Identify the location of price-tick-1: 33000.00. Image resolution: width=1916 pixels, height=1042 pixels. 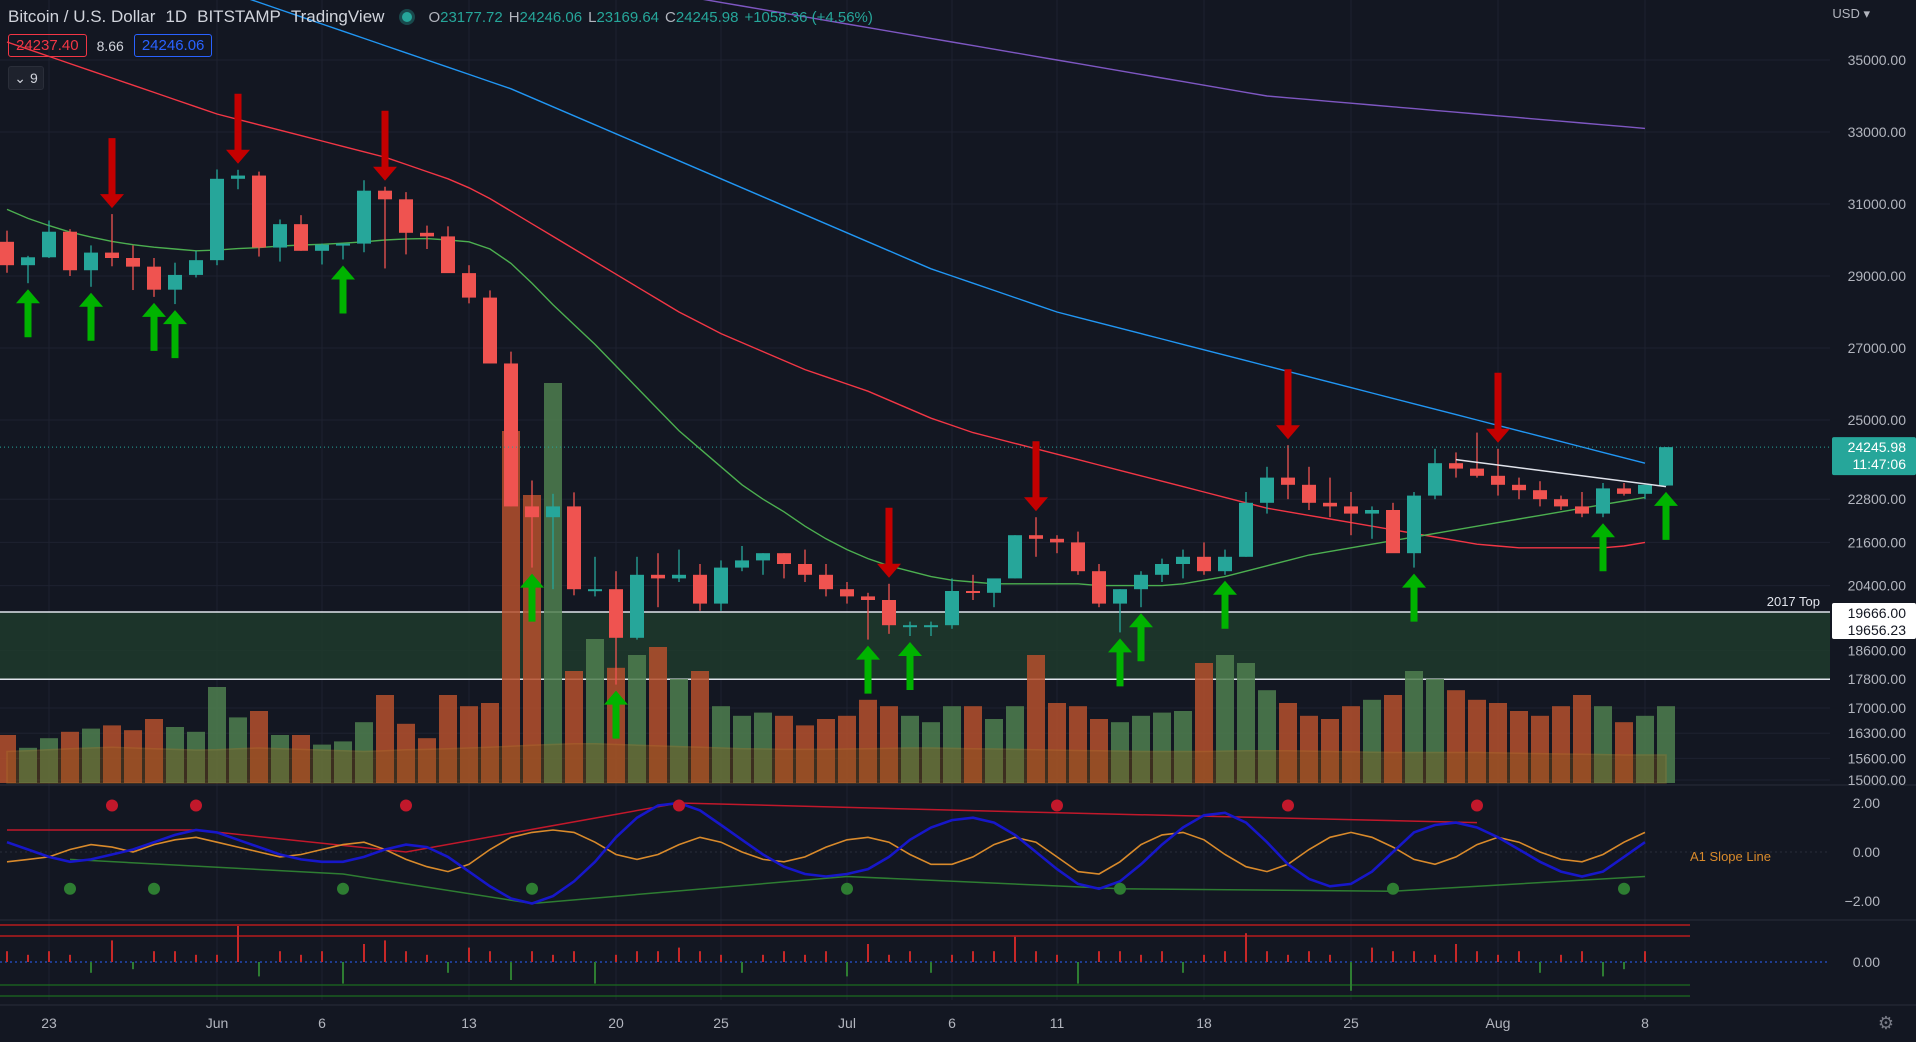
(1877, 132).